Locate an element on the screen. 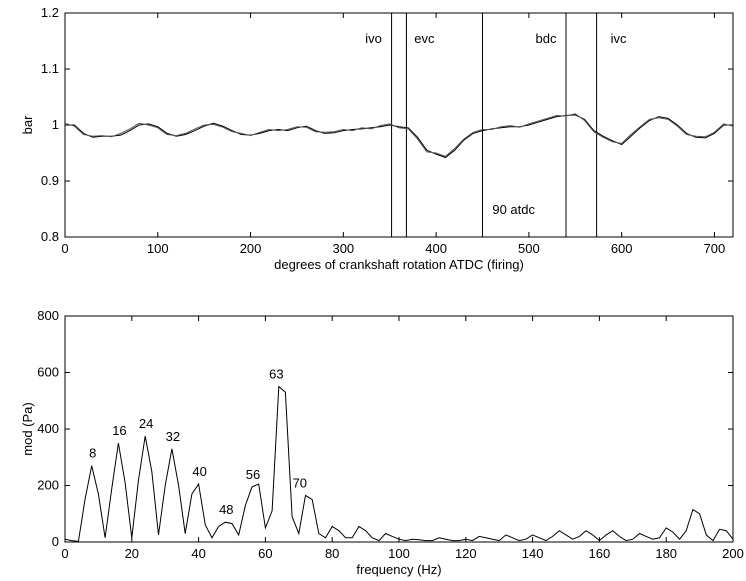  chart-2-x-tick-label: 160 is located at coordinates (600, 553).